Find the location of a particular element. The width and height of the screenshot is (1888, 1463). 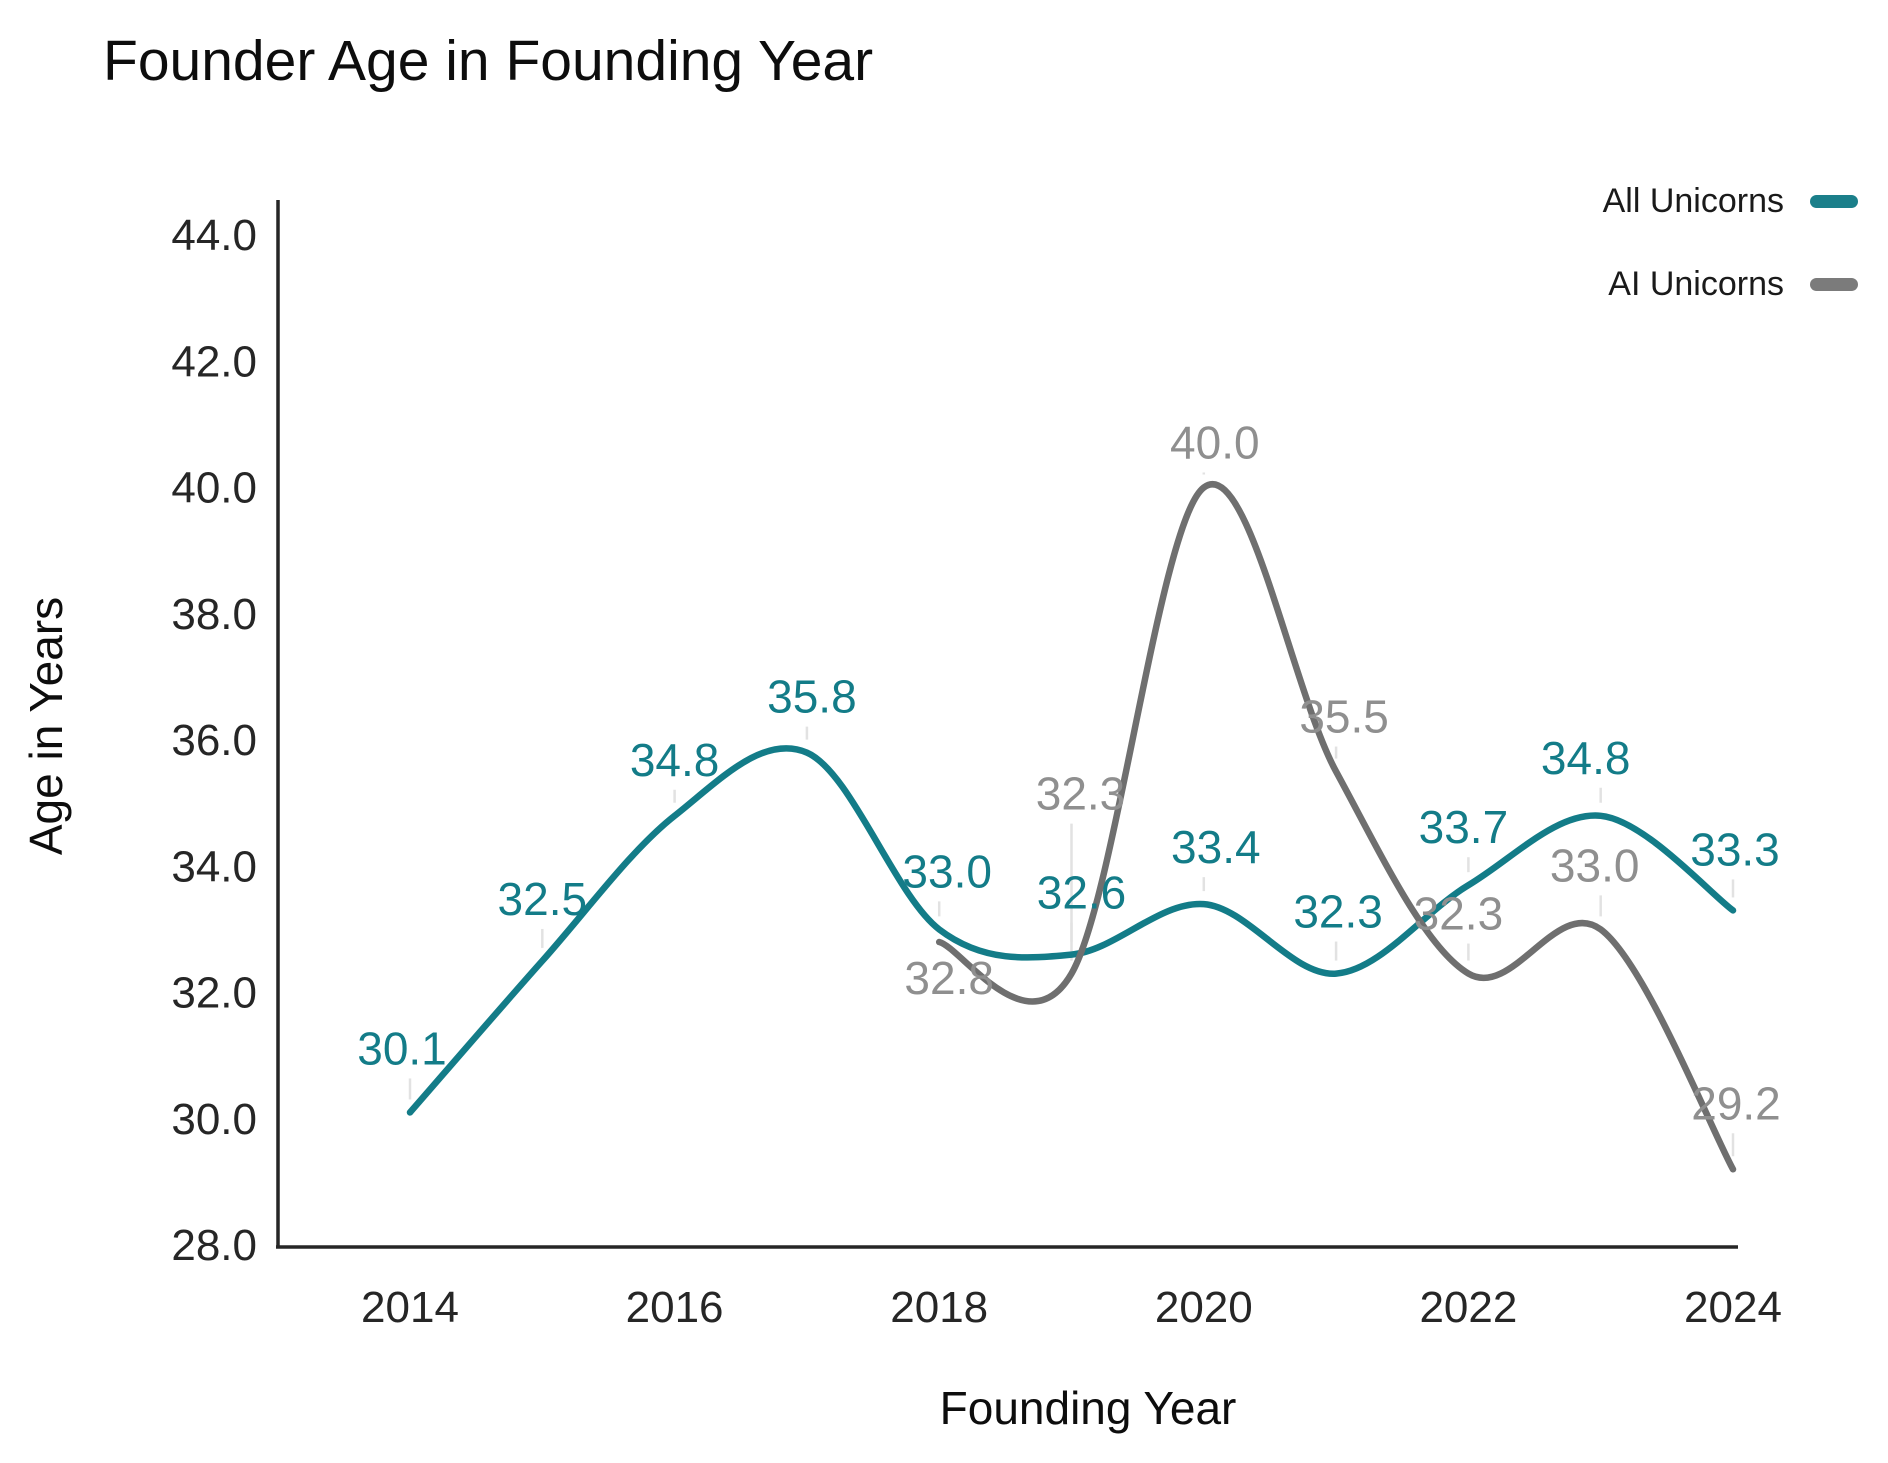

data-label-ai-unicorns-2018: 32.8 is located at coordinates (949, 978).